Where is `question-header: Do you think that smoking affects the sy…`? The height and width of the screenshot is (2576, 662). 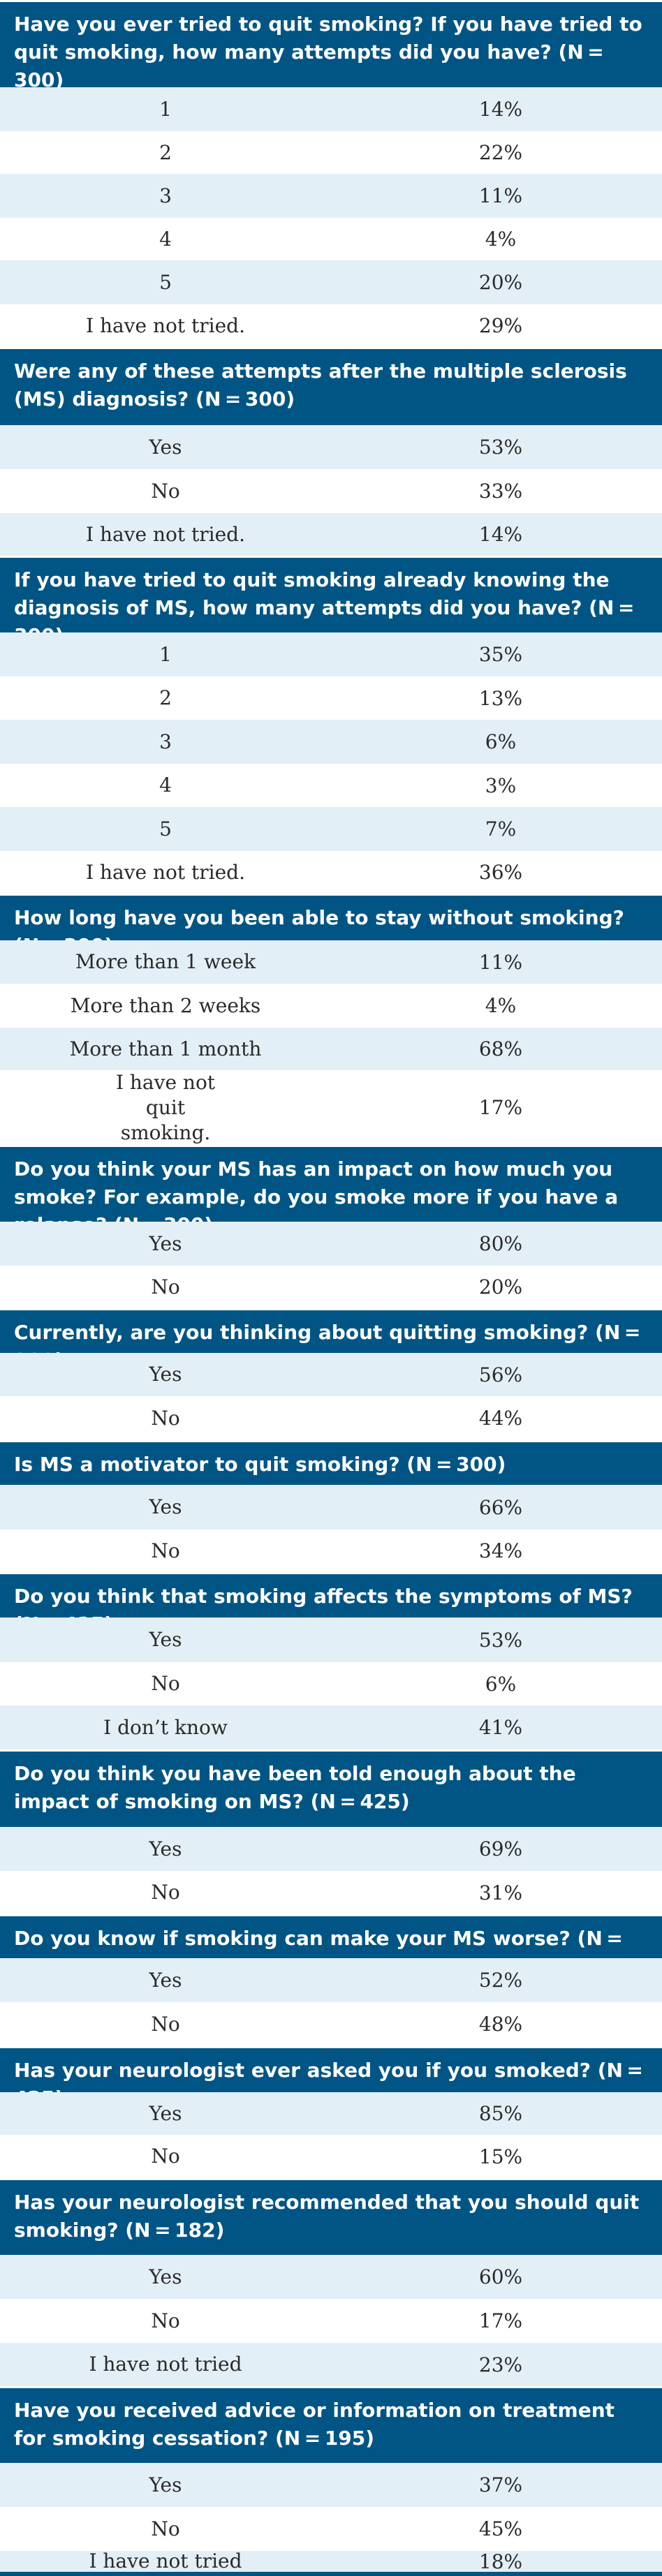 question-header: Do you think that smoking affects the sy… is located at coordinates (331, 1604).